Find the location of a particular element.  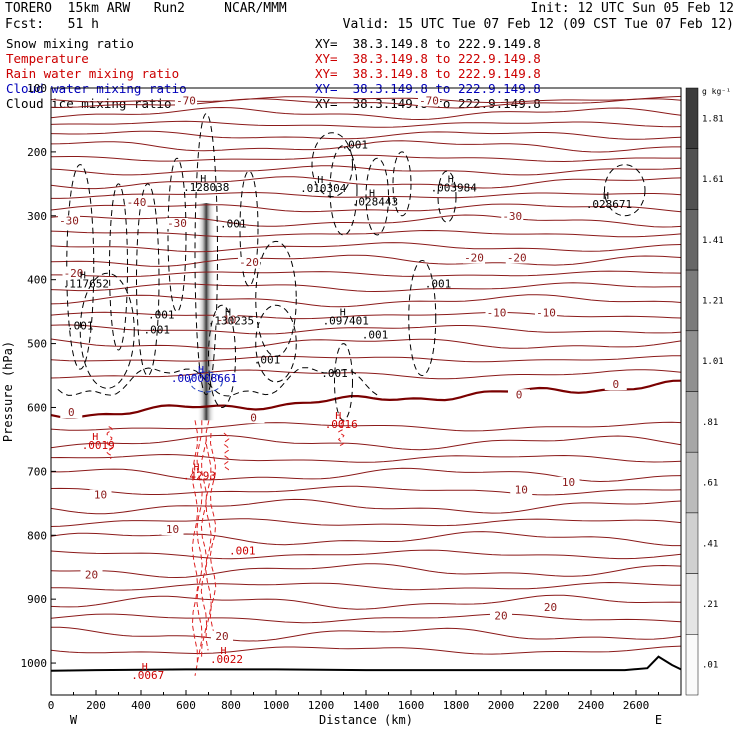

x-tick-label: 400 is located at coordinates (141, 705).